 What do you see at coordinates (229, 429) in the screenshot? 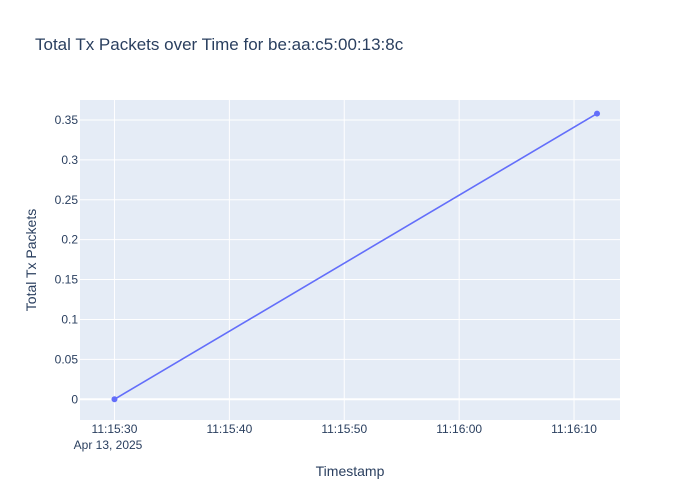
I see `x-tick-label: 11:15:40` at bounding box center [229, 429].